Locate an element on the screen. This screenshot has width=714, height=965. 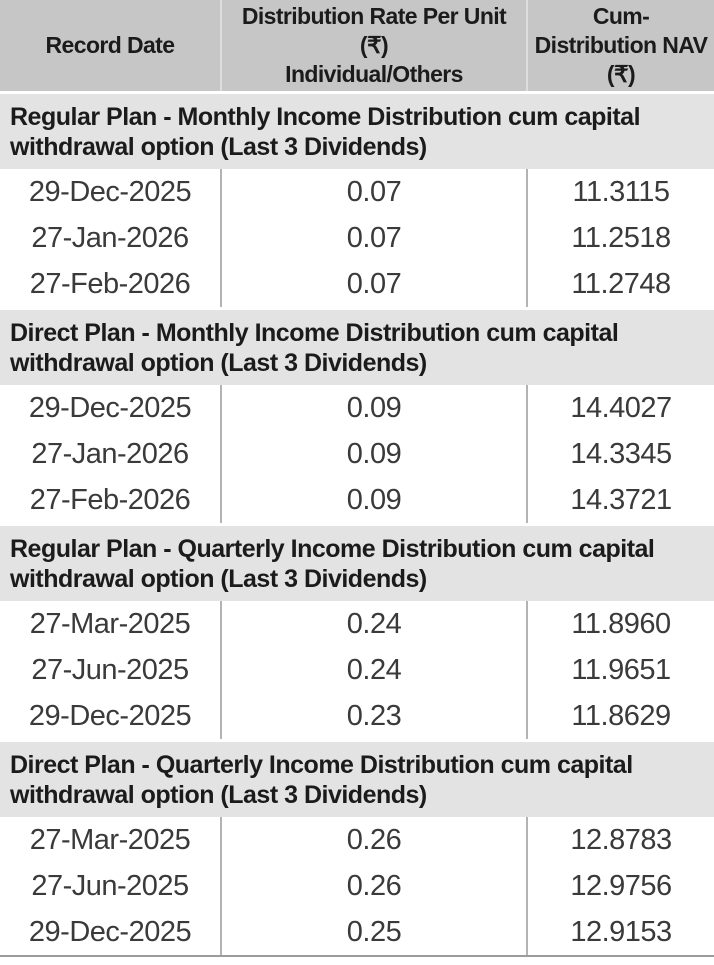
table-row: 29-Dec-2025 0.25 12.9153 is located at coordinates (357, 932).